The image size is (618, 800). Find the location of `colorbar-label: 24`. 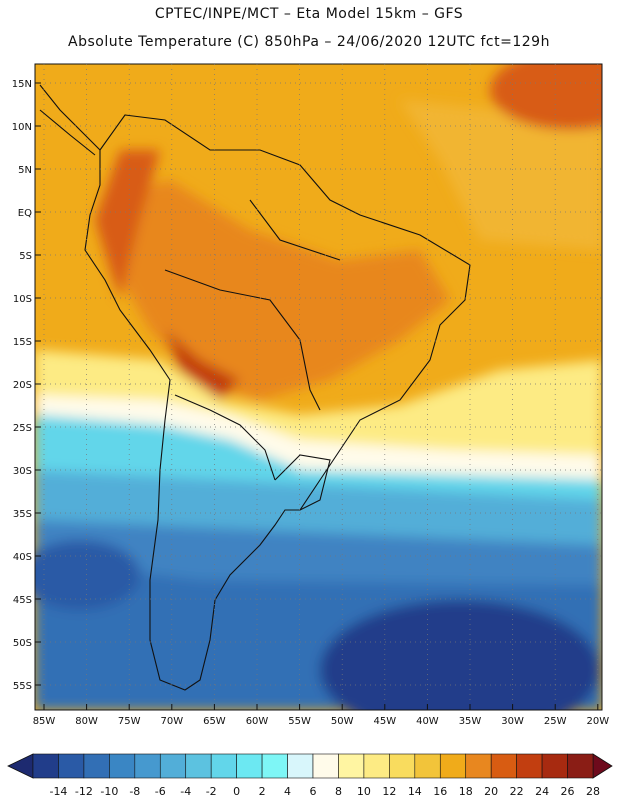

colorbar-label: 24 is located at coordinates (542, 791).